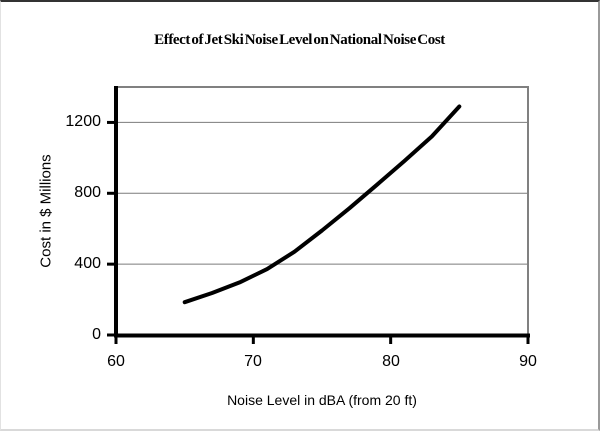 Image resolution: width=600 pixels, height=431 pixels. Describe the element at coordinates (116, 361) in the screenshot. I see `x-tick-label-60: 60` at that location.